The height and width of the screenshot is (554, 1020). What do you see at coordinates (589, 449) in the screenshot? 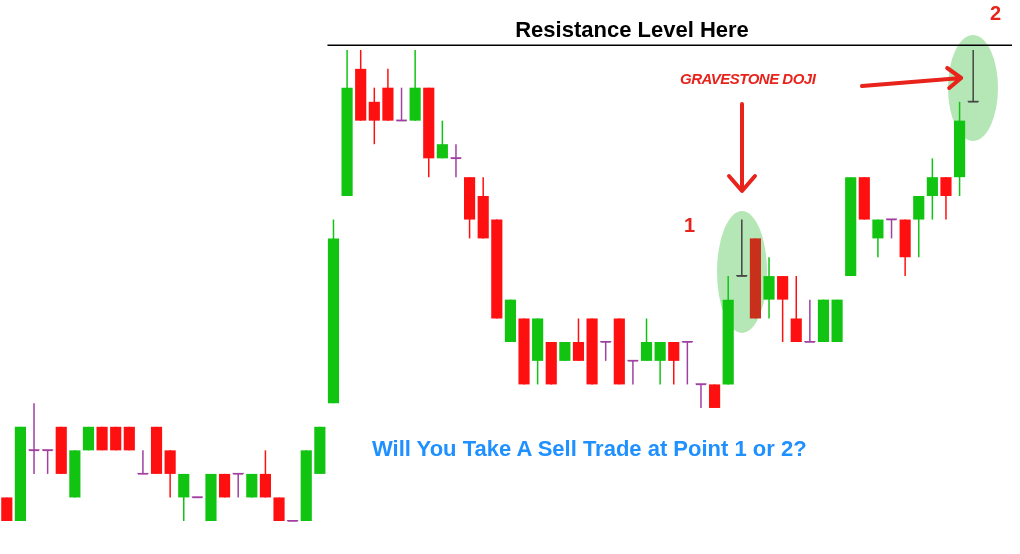
I see `annotation: Will You Take A Sell Trade at Point 1 or 2?` at bounding box center [589, 449].